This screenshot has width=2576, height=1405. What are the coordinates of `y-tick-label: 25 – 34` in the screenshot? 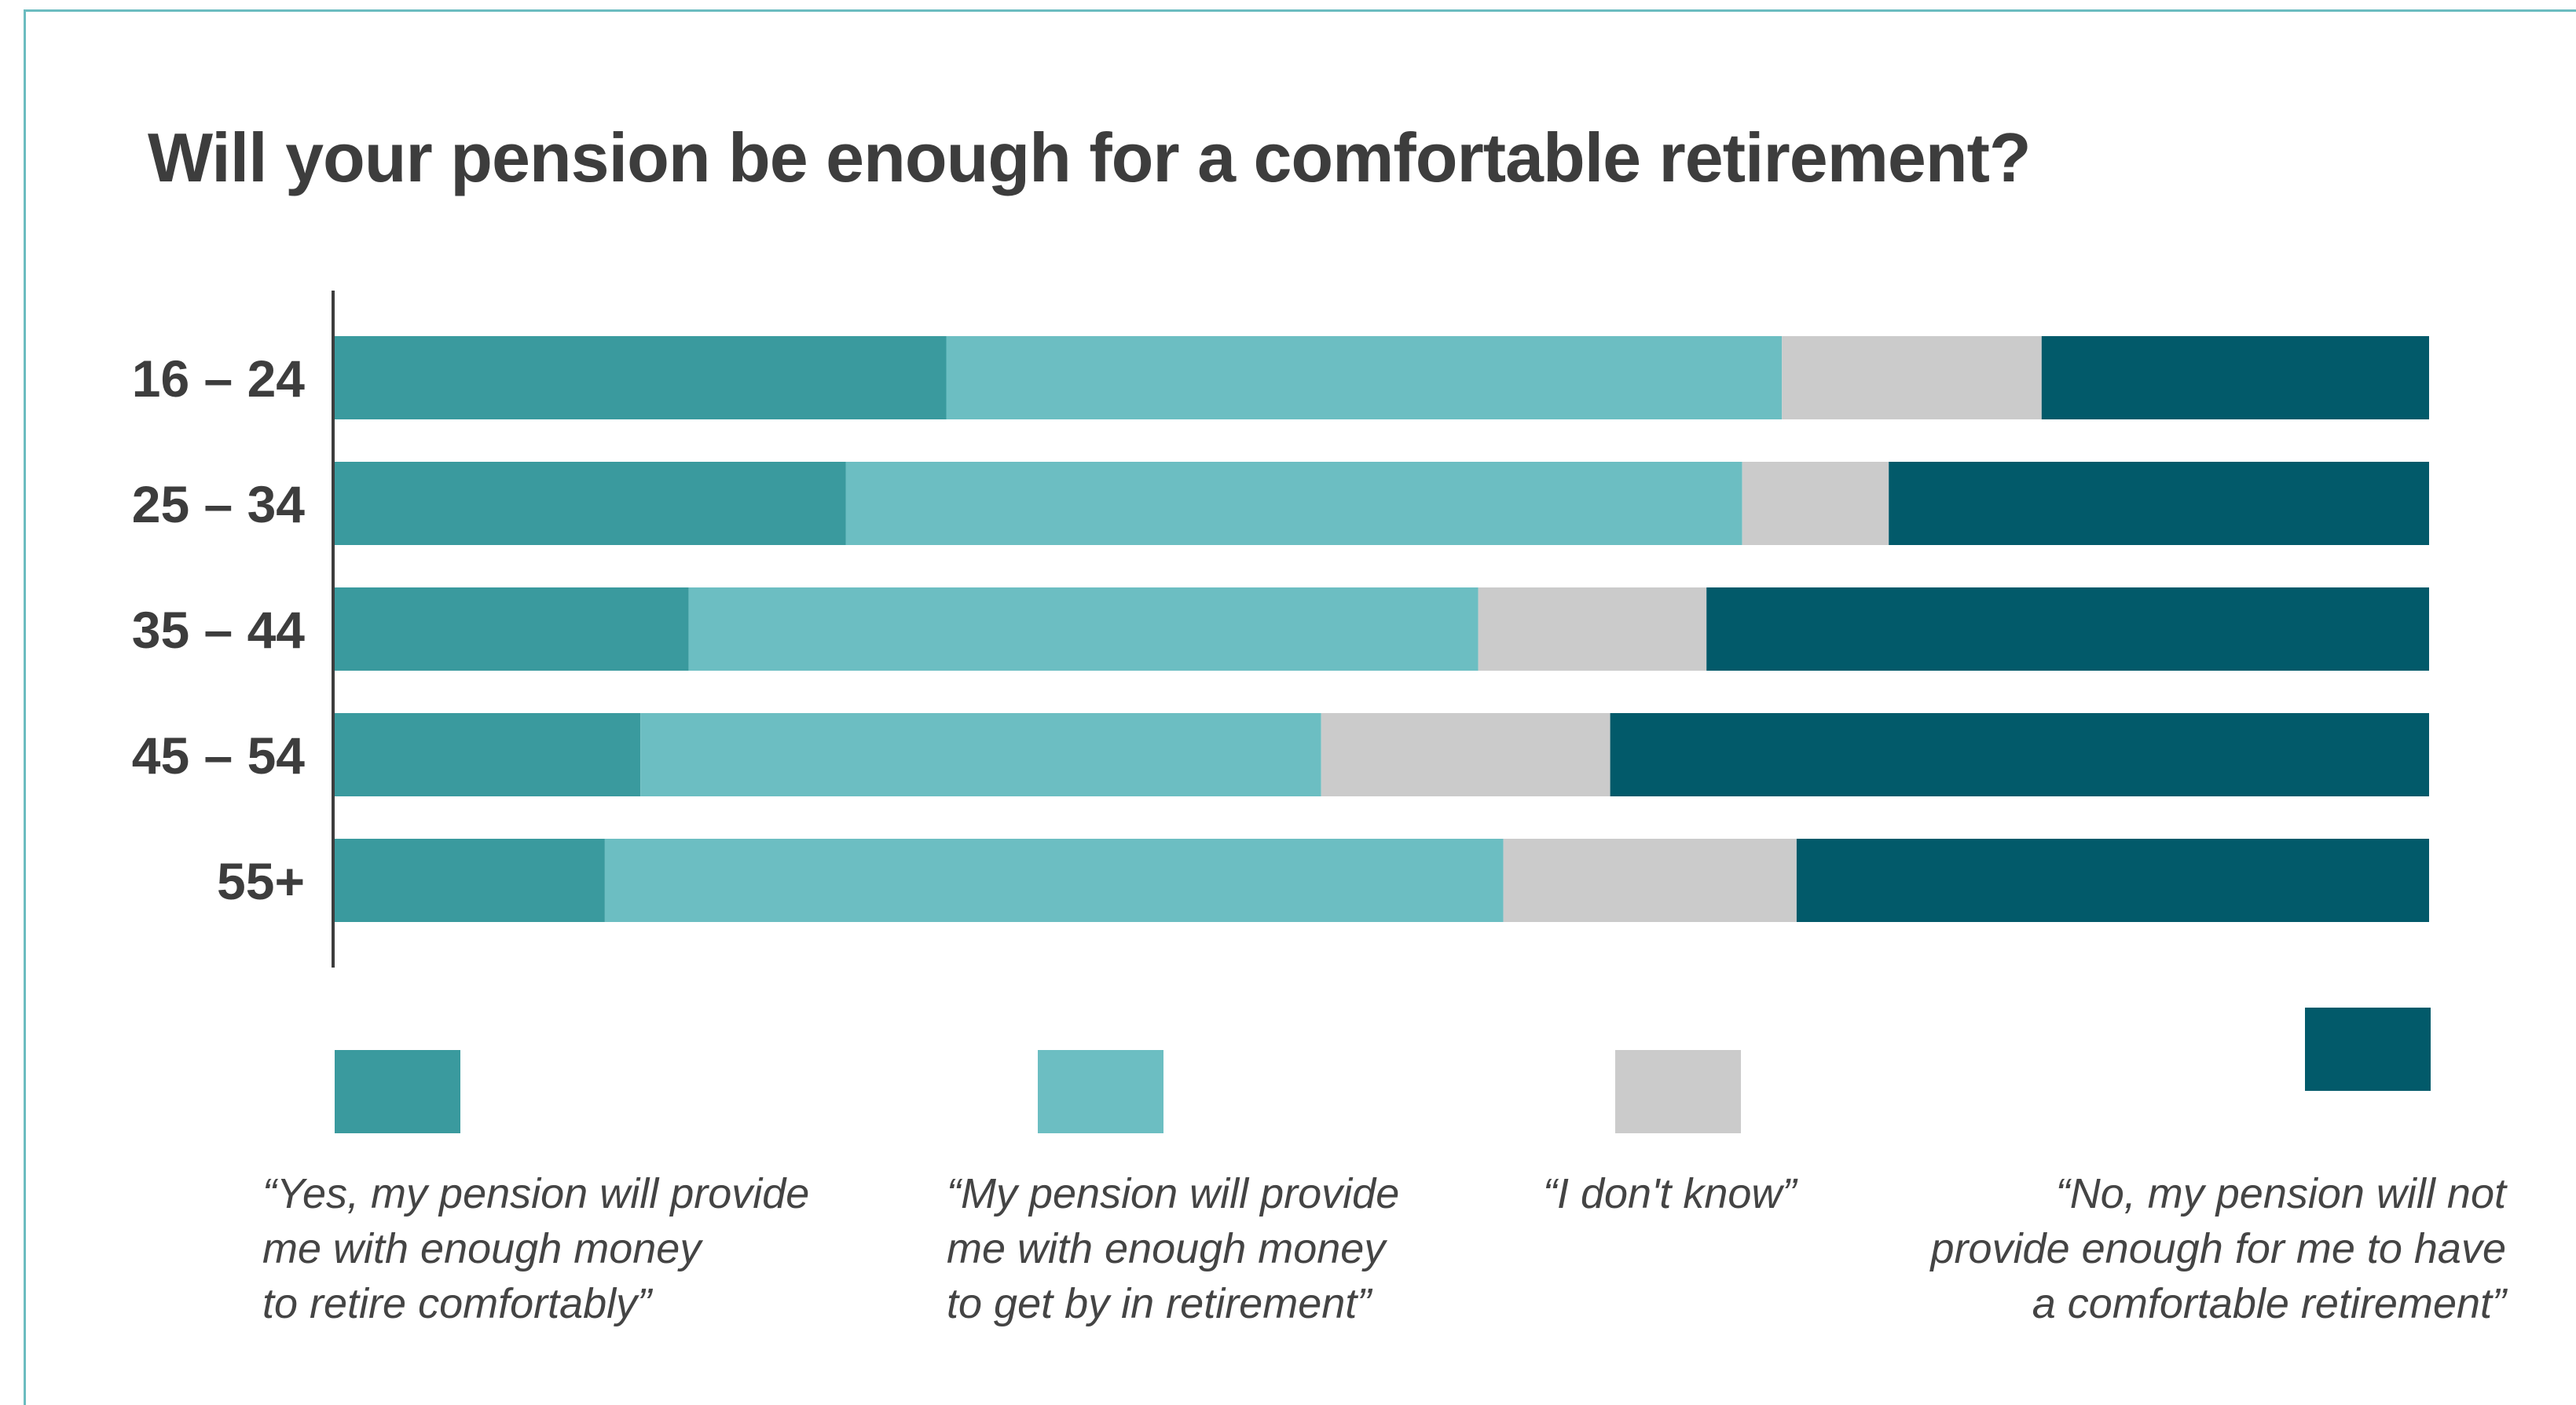 It's located at (218, 504).